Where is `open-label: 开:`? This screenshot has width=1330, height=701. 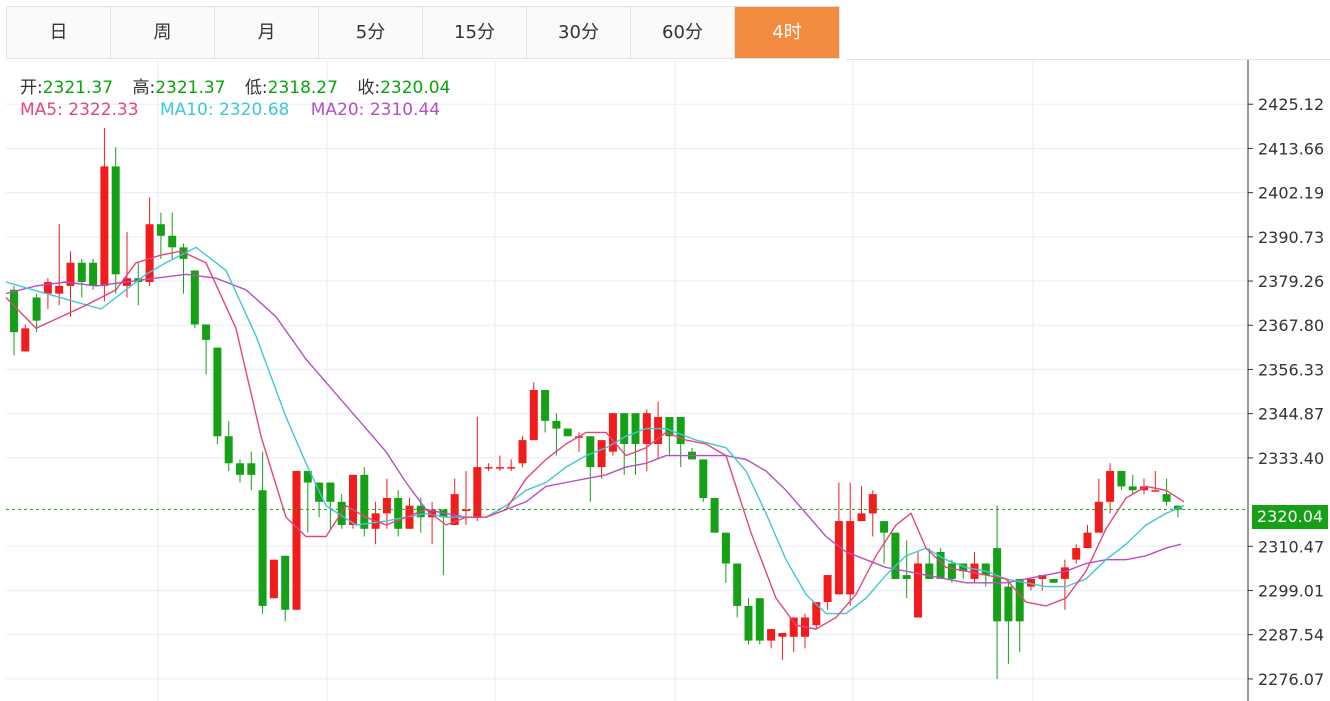
open-label: 开: is located at coordinates (31, 88).